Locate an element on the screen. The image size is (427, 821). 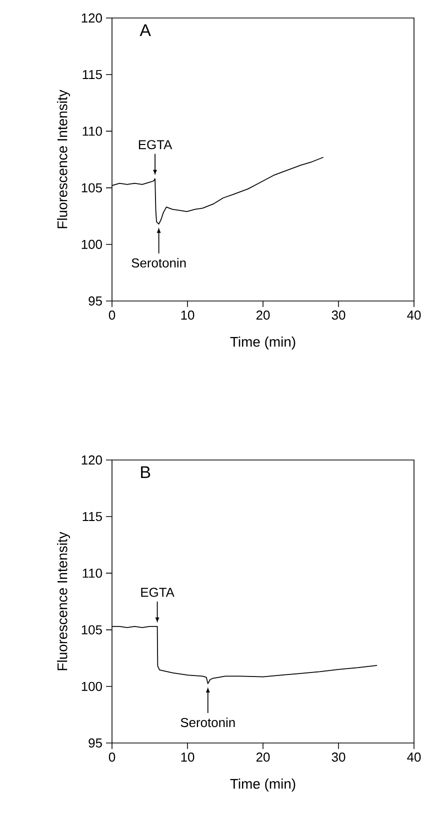
chart-title: B is located at coordinates (145, 472).